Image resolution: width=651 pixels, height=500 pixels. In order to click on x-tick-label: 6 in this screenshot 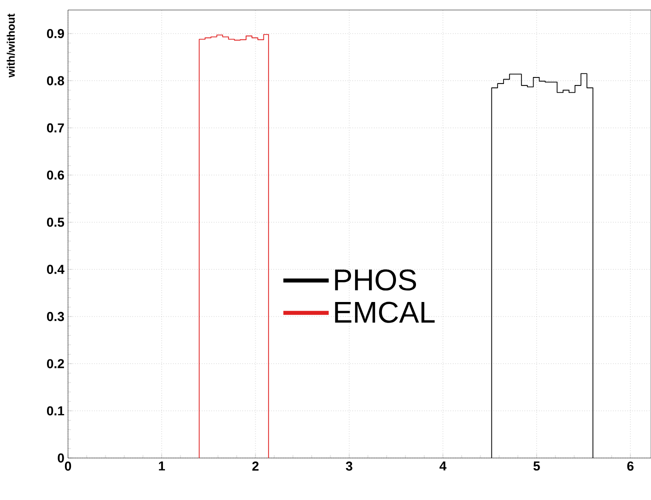, I will do `click(630, 466)`.